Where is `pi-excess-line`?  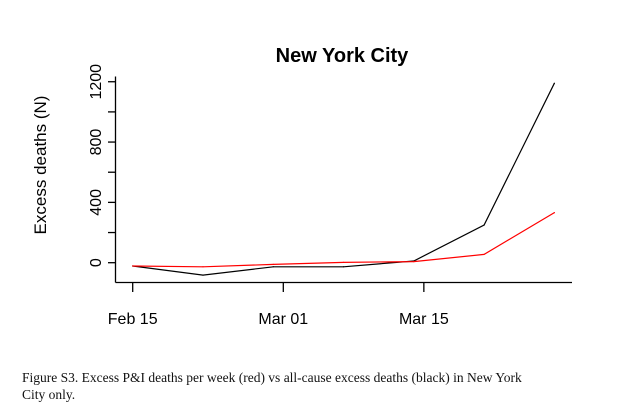 pi-excess-line is located at coordinates (343, 240).